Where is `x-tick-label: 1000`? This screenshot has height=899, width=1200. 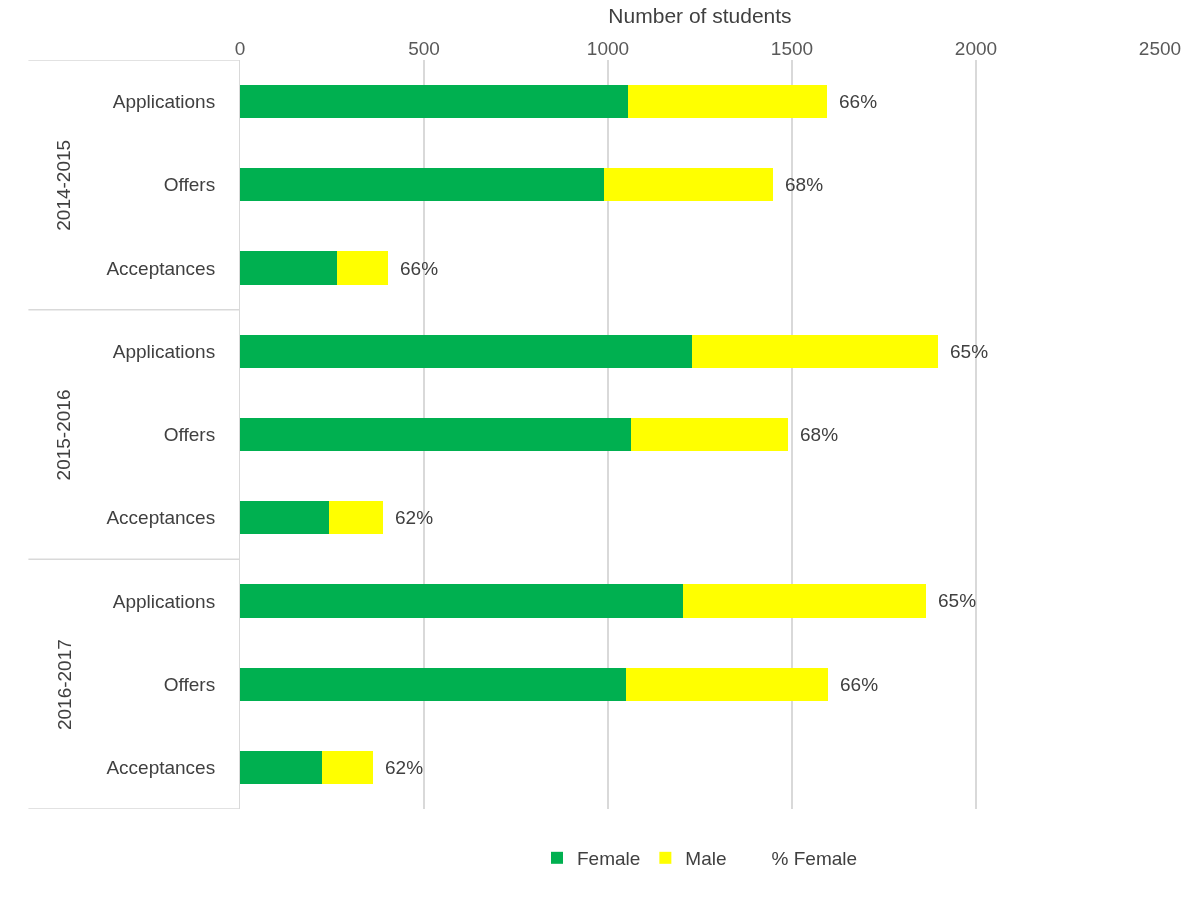 x-tick-label: 1000 is located at coordinates (608, 49).